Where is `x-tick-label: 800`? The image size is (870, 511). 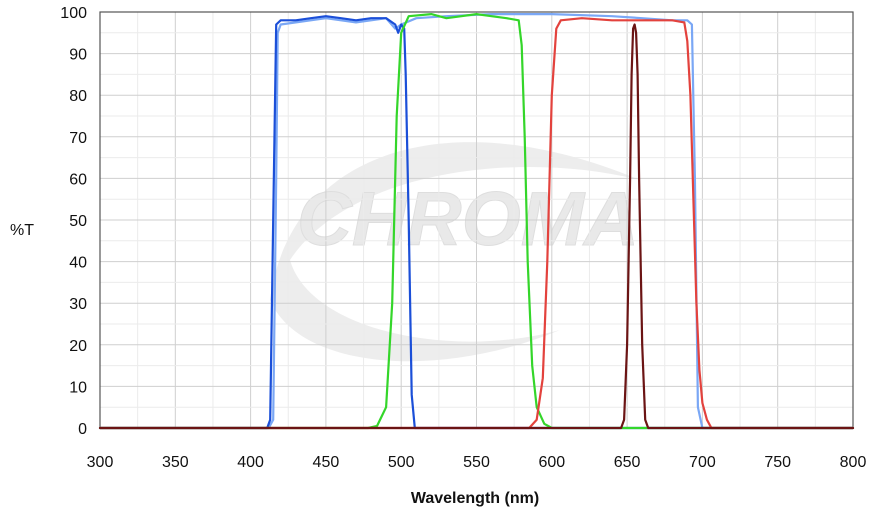
x-tick-label: 800 is located at coordinates (853, 462).